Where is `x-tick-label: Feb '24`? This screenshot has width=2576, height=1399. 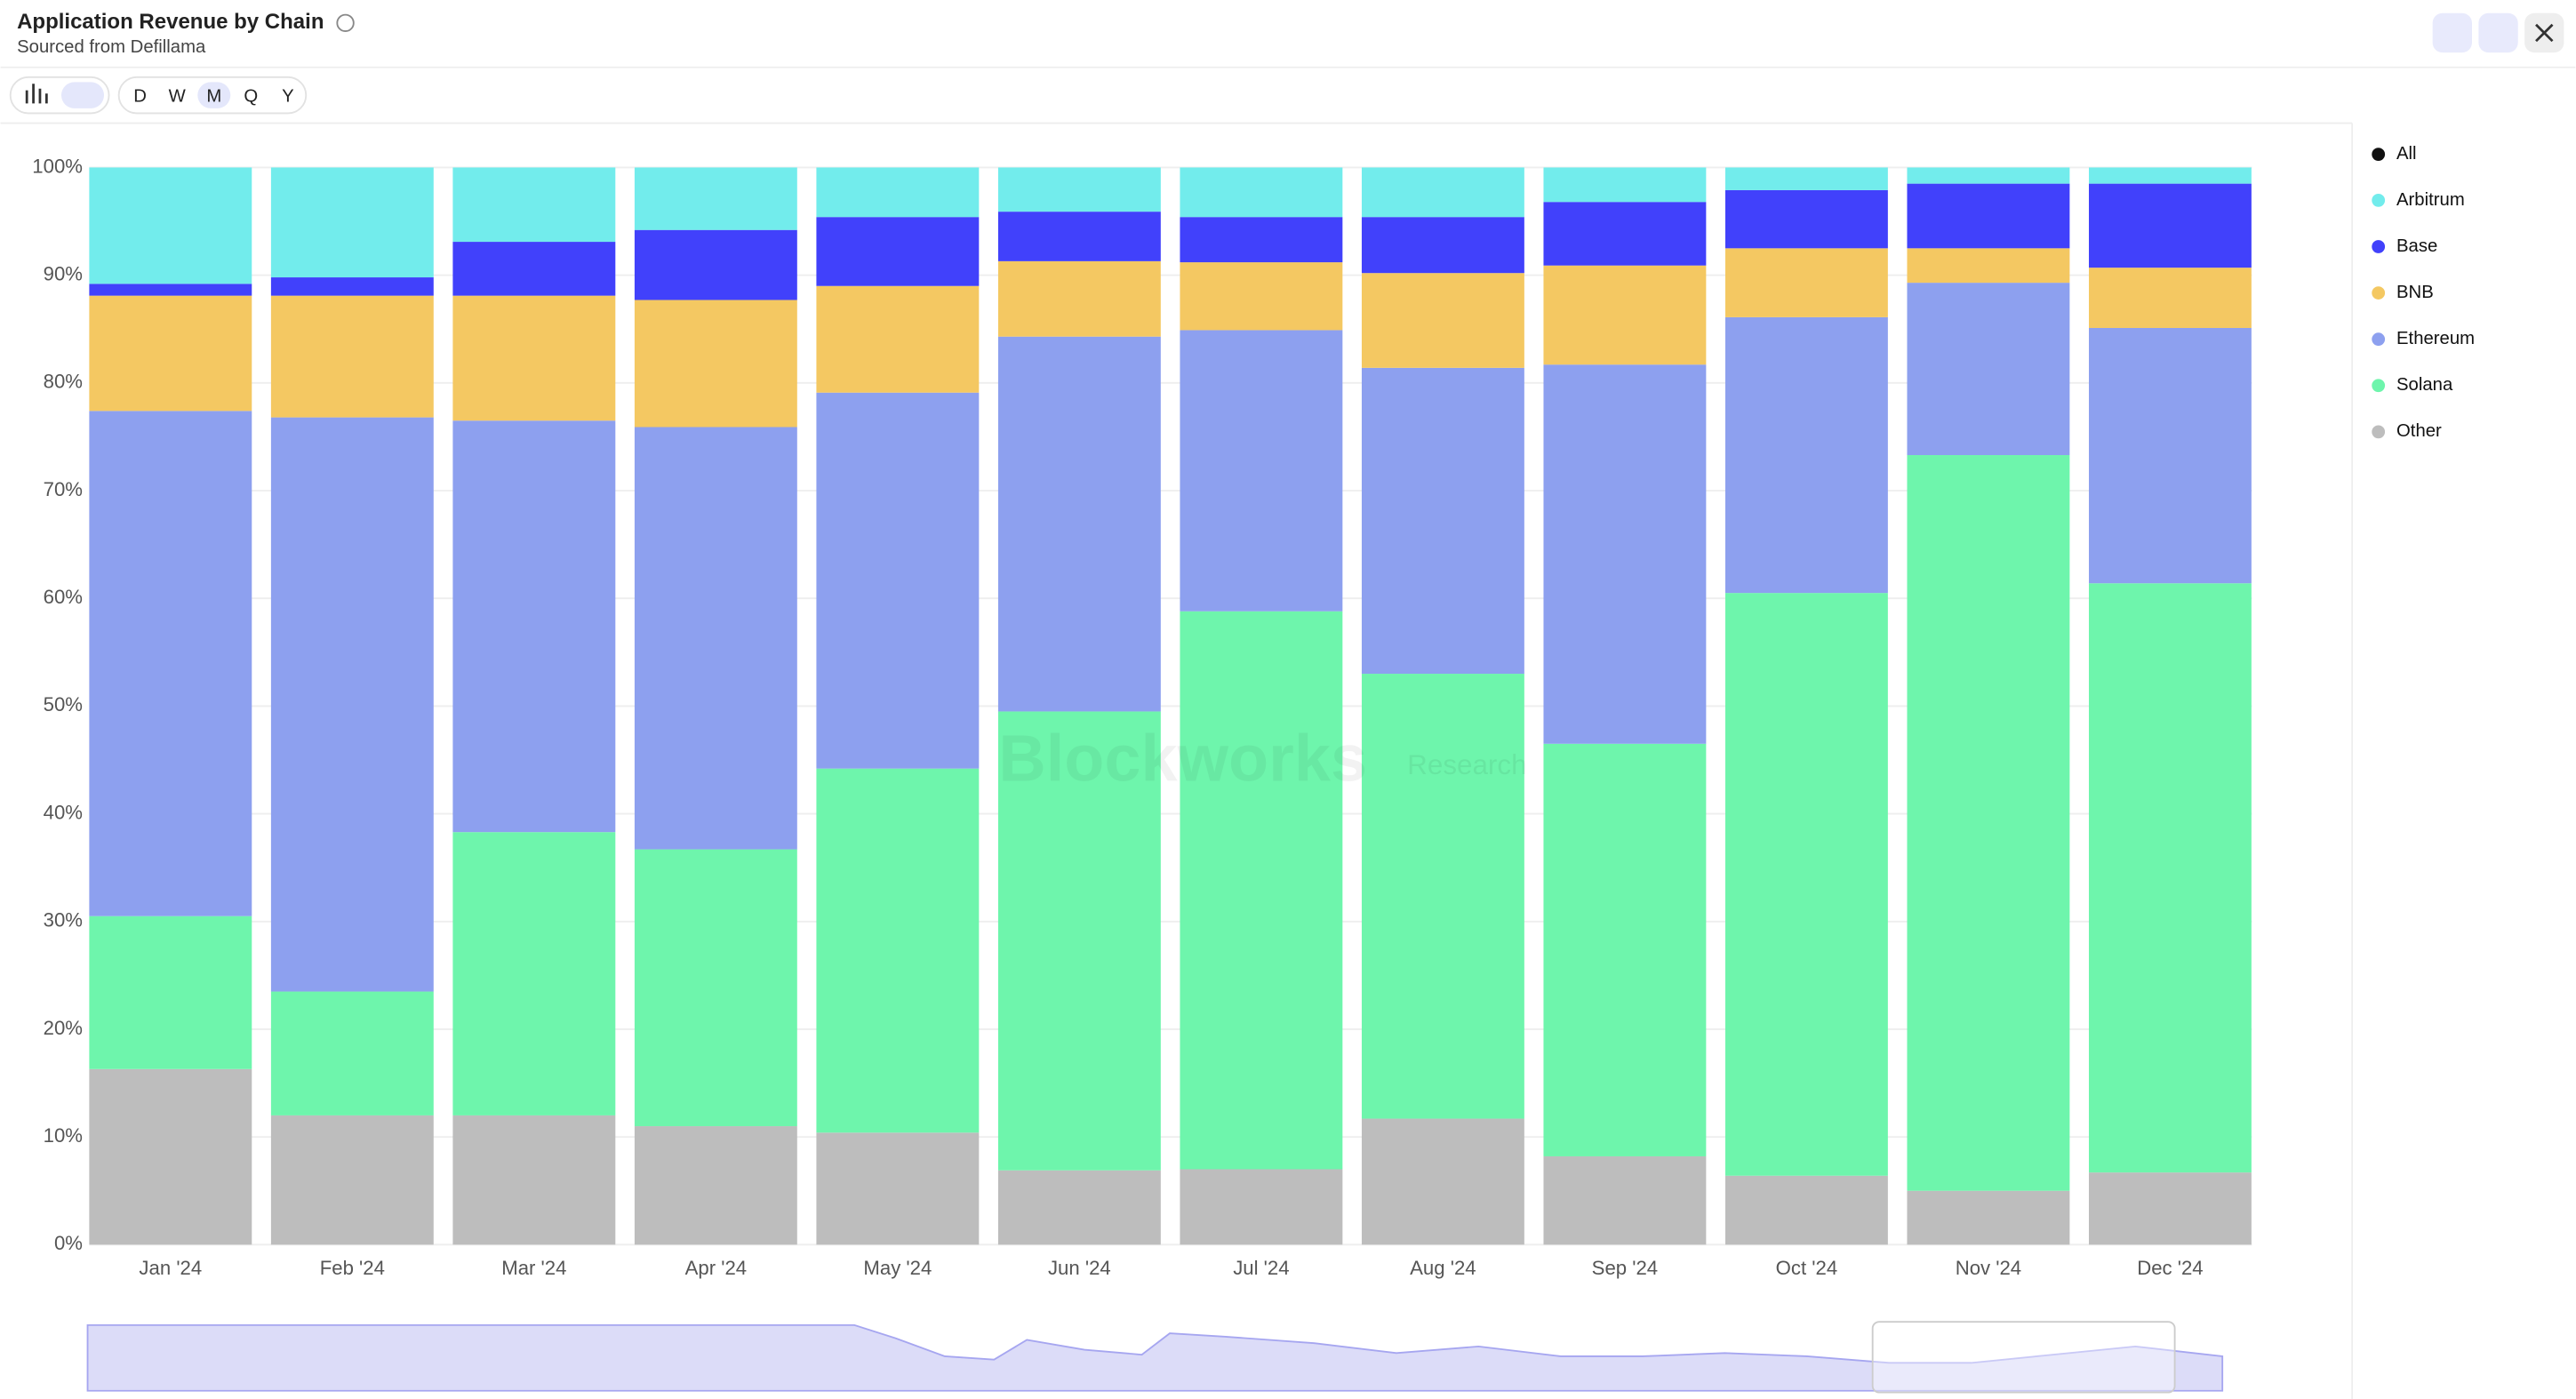
x-tick-label: Feb '24 is located at coordinates (352, 1268).